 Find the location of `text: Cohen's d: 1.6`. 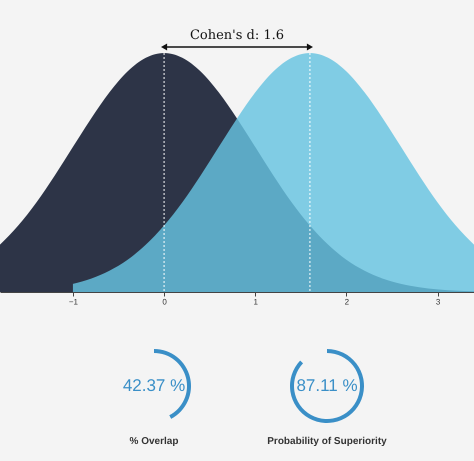

text: Cohen's d: 1.6 is located at coordinates (237, 35).